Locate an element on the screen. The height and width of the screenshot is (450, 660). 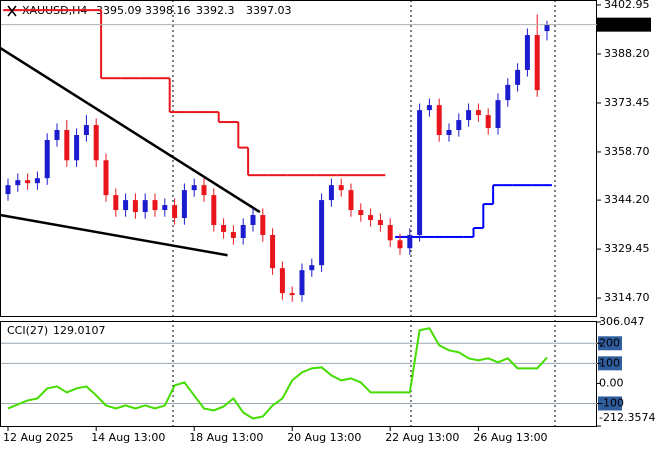
y-tick-label: 3373.45 is located at coordinates (627, 102).